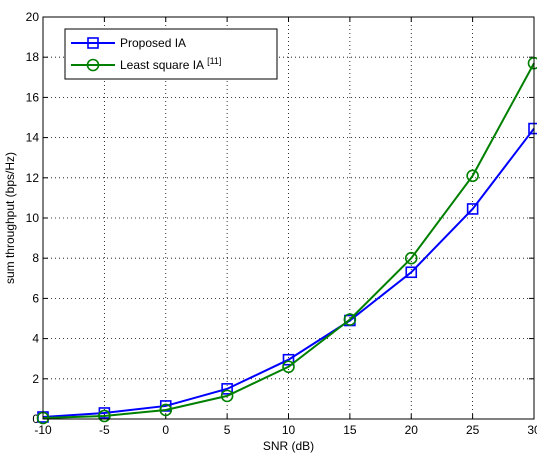  I want to click on legend-box, so click(171, 54).